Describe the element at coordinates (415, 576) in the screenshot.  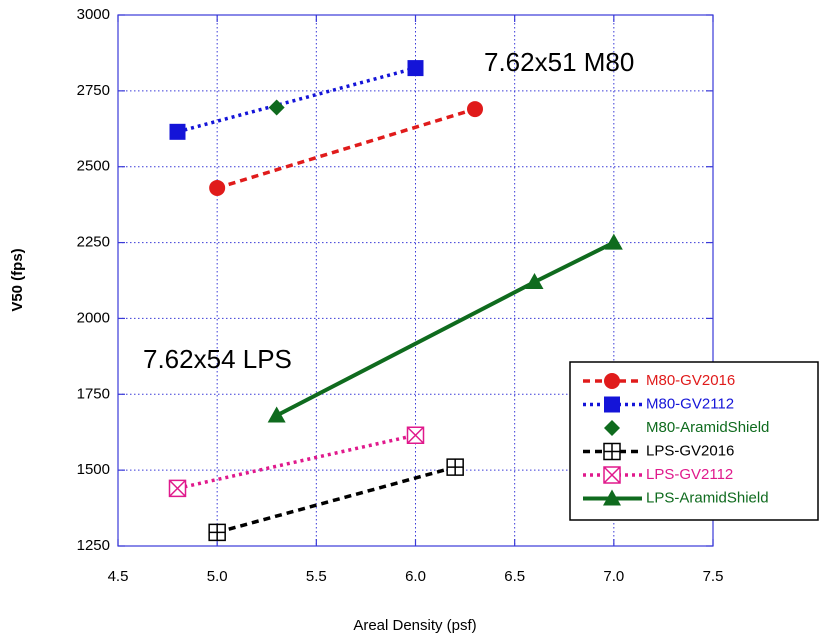
I see `x-tick-label: 6.0` at that location.